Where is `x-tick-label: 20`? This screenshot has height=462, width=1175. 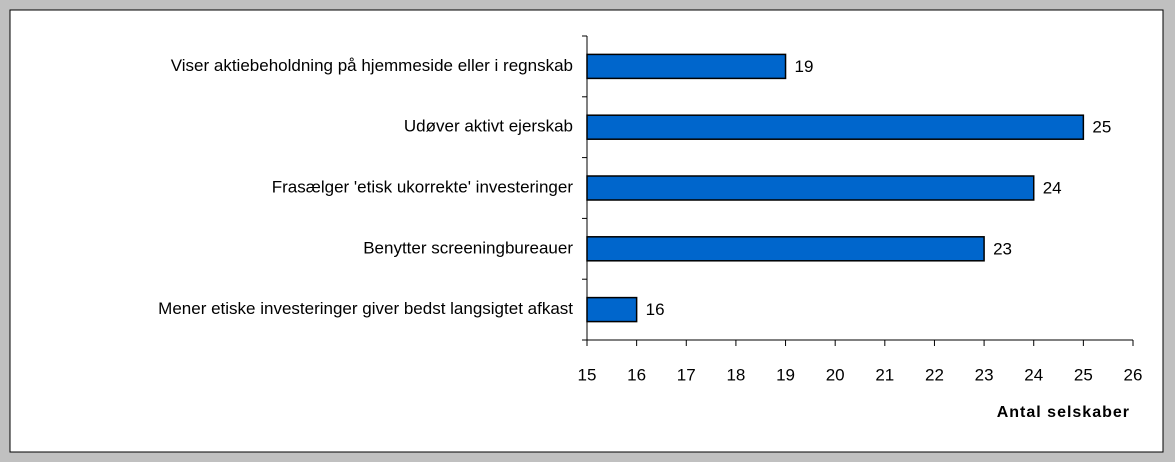 x-tick-label: 20 is located at coordinates (835, 374).